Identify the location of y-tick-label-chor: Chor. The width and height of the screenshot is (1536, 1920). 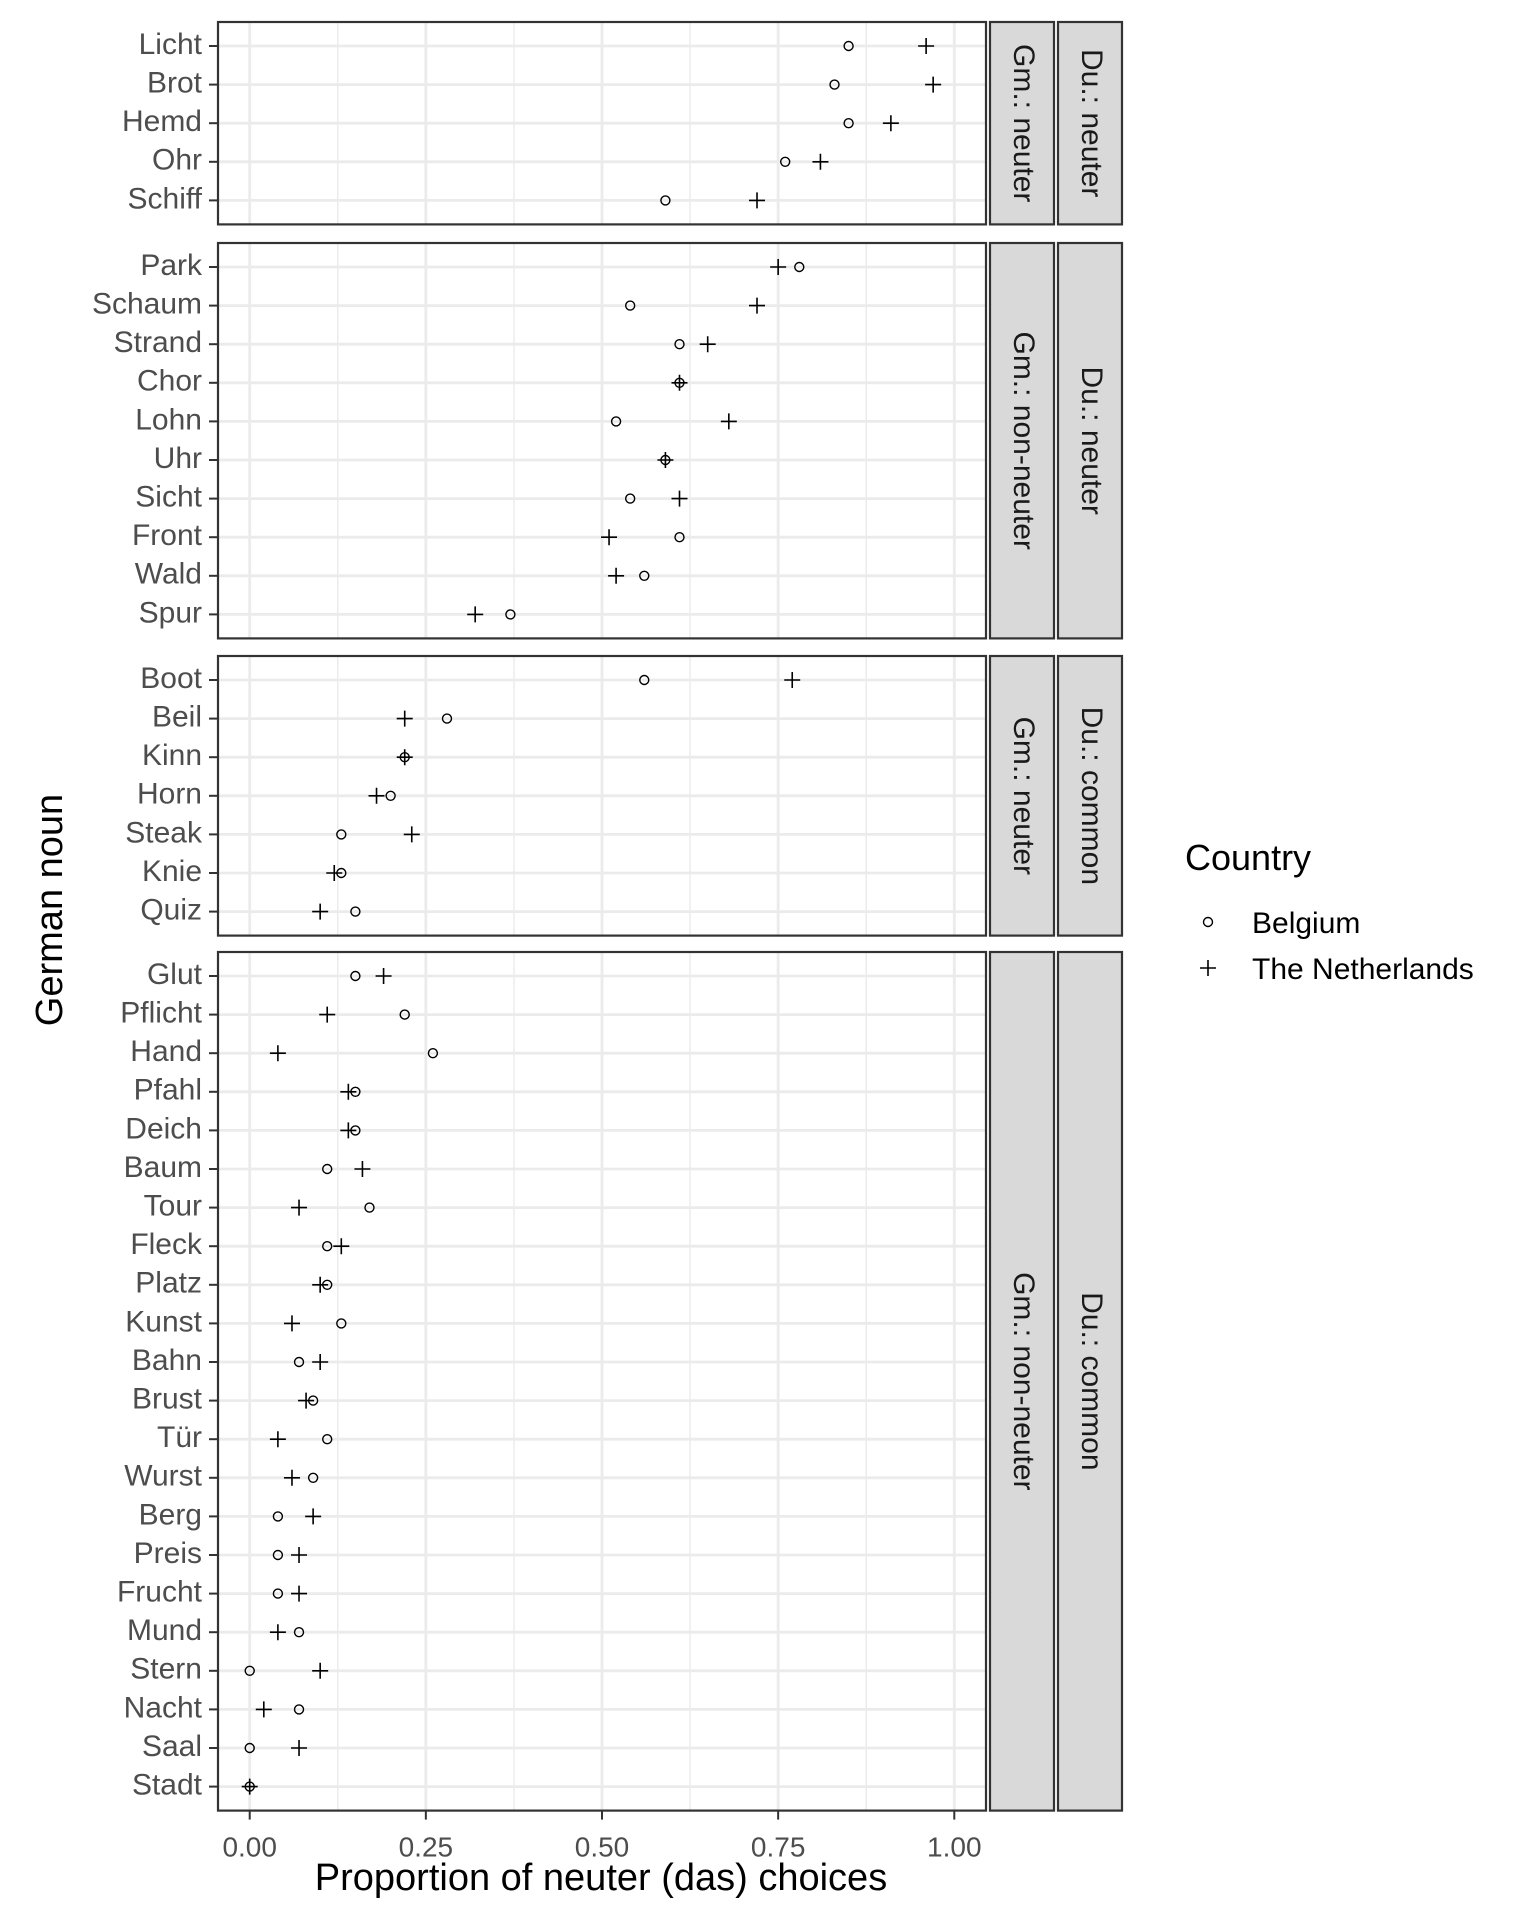
(169, 381).